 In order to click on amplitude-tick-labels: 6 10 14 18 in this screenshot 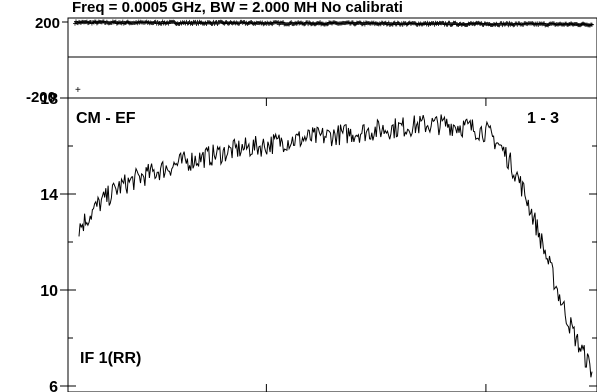, I will do `click(49, 241)`.